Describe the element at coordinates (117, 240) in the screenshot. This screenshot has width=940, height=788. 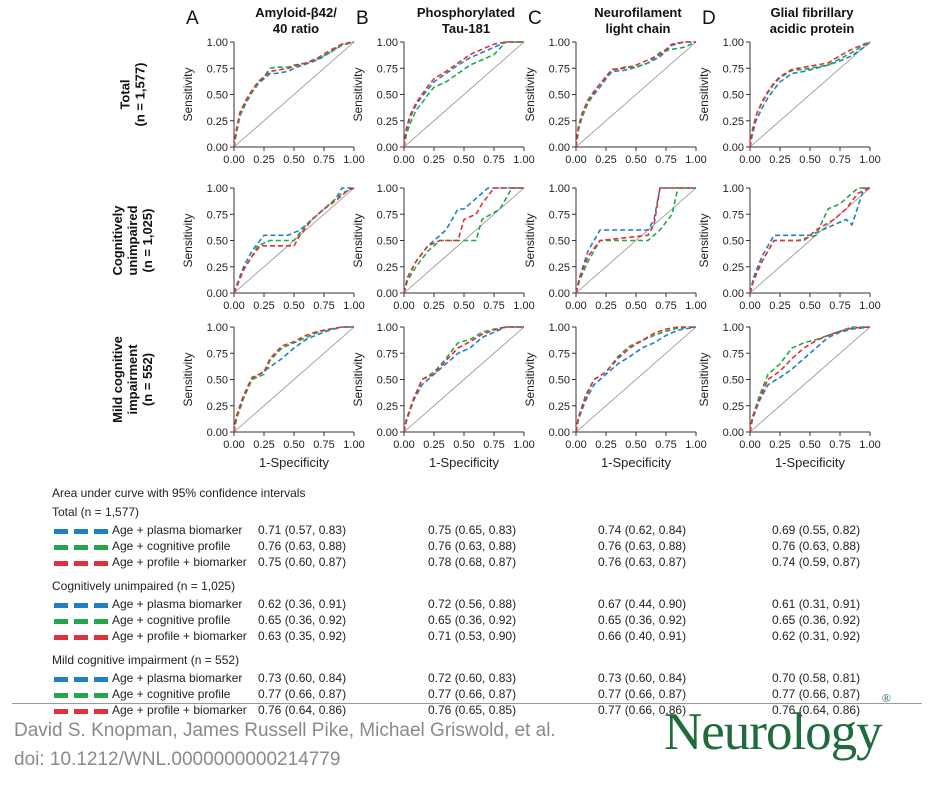
I see `row-label-line: Cognitively` at that location.